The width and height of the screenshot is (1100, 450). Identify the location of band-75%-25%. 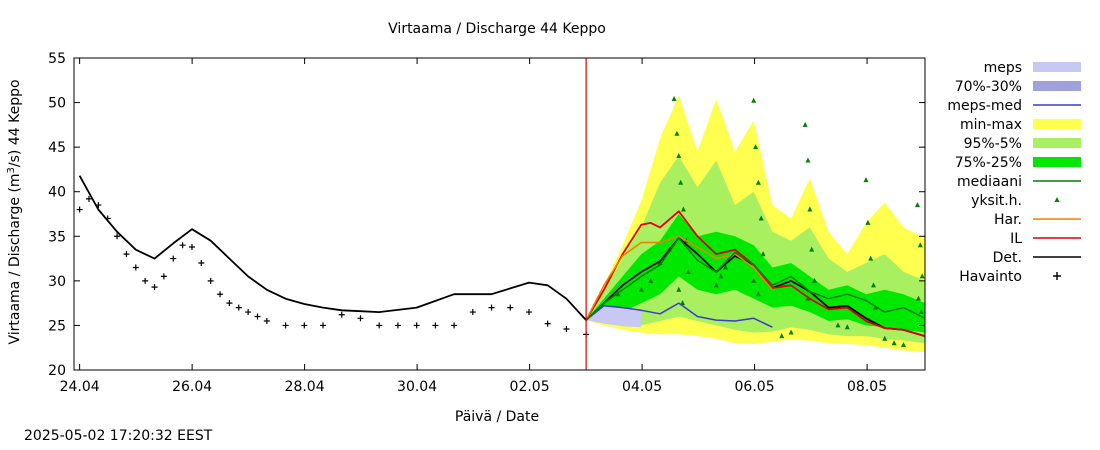
(755, 273).